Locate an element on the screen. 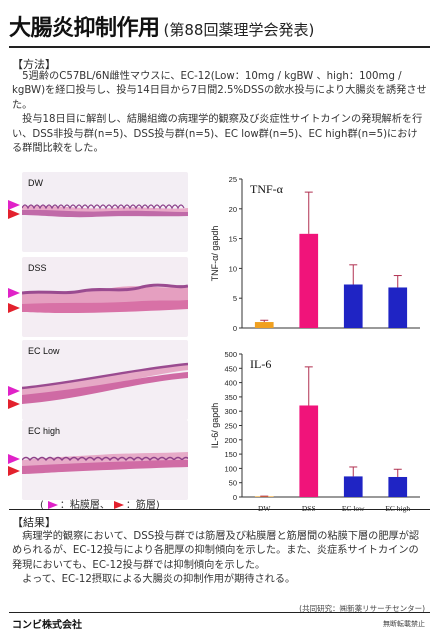 The height and width of the screenshot is (634, 439). tnf-y-tick-label: 5 is located at coordinates (235, 298).